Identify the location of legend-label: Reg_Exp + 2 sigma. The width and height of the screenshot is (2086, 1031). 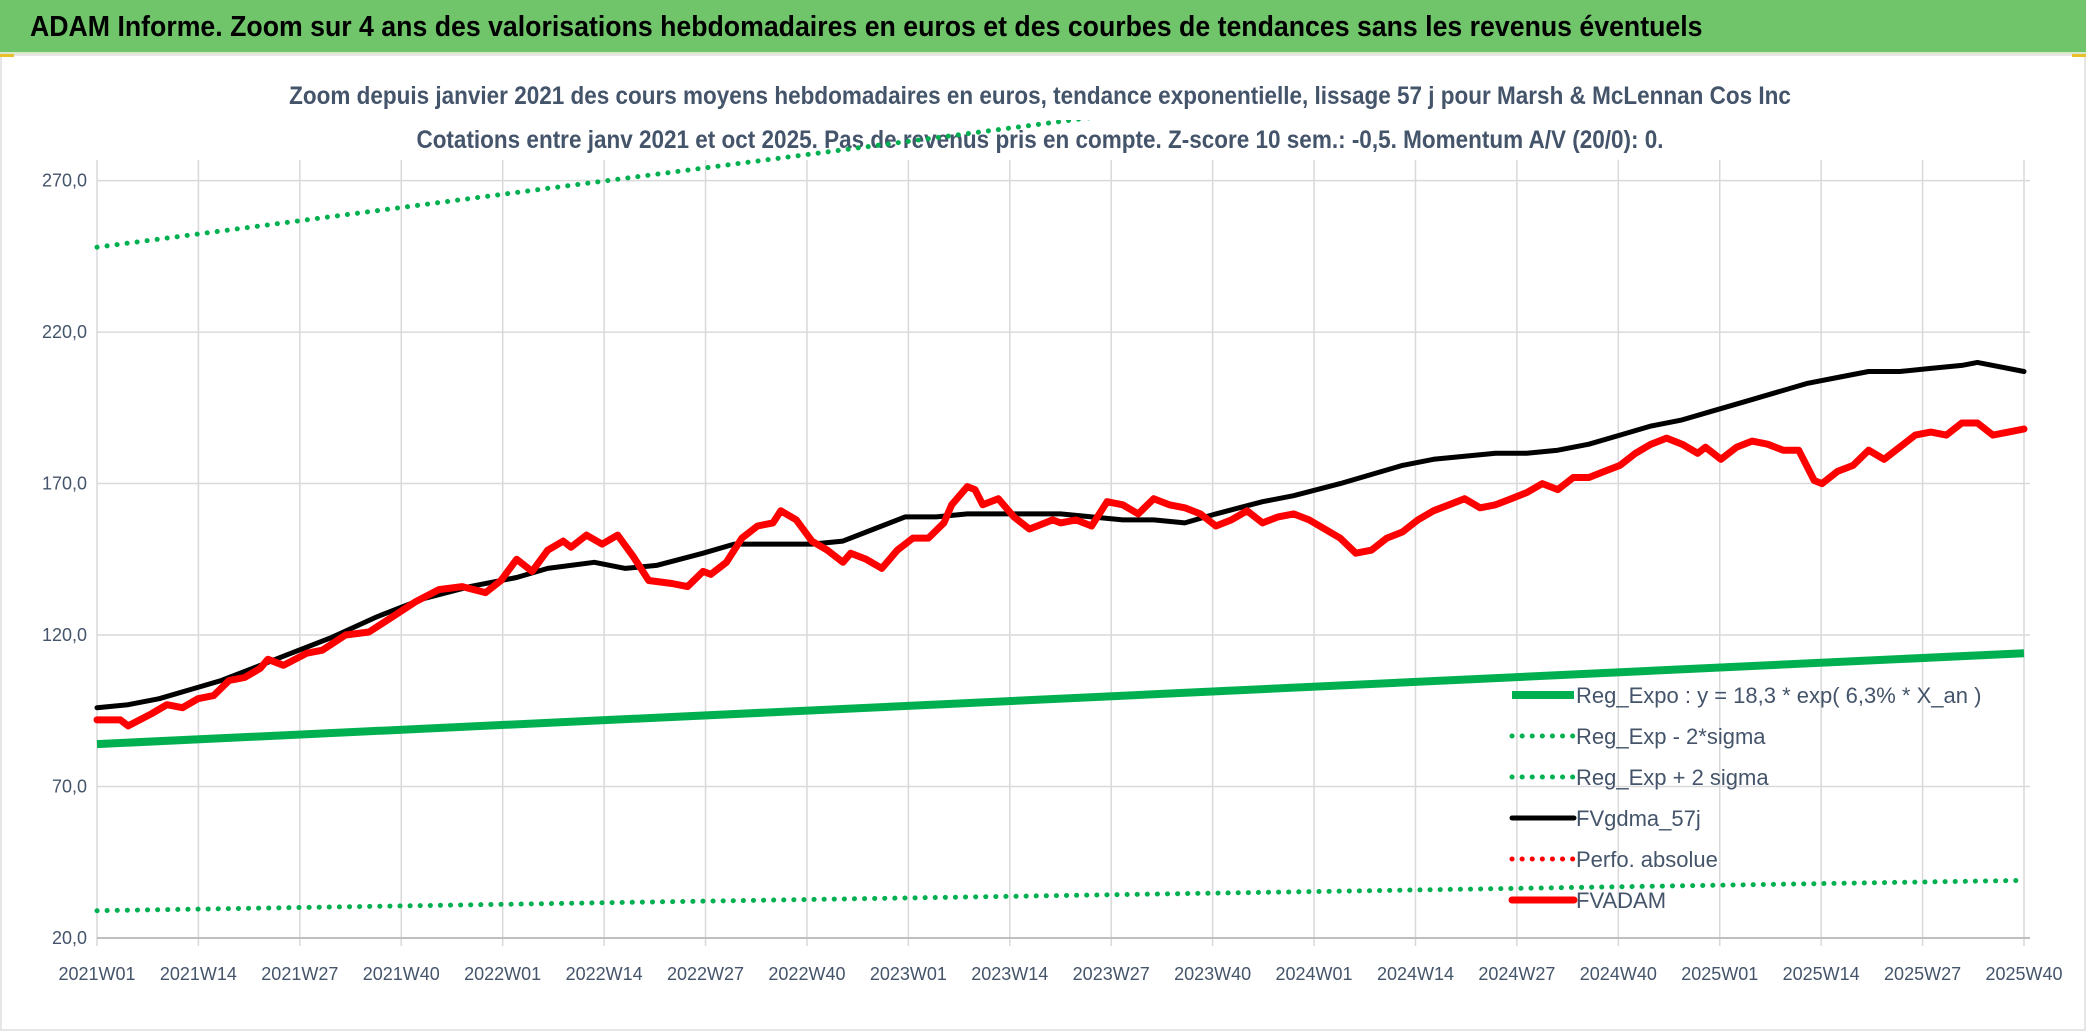
(1672, 777).